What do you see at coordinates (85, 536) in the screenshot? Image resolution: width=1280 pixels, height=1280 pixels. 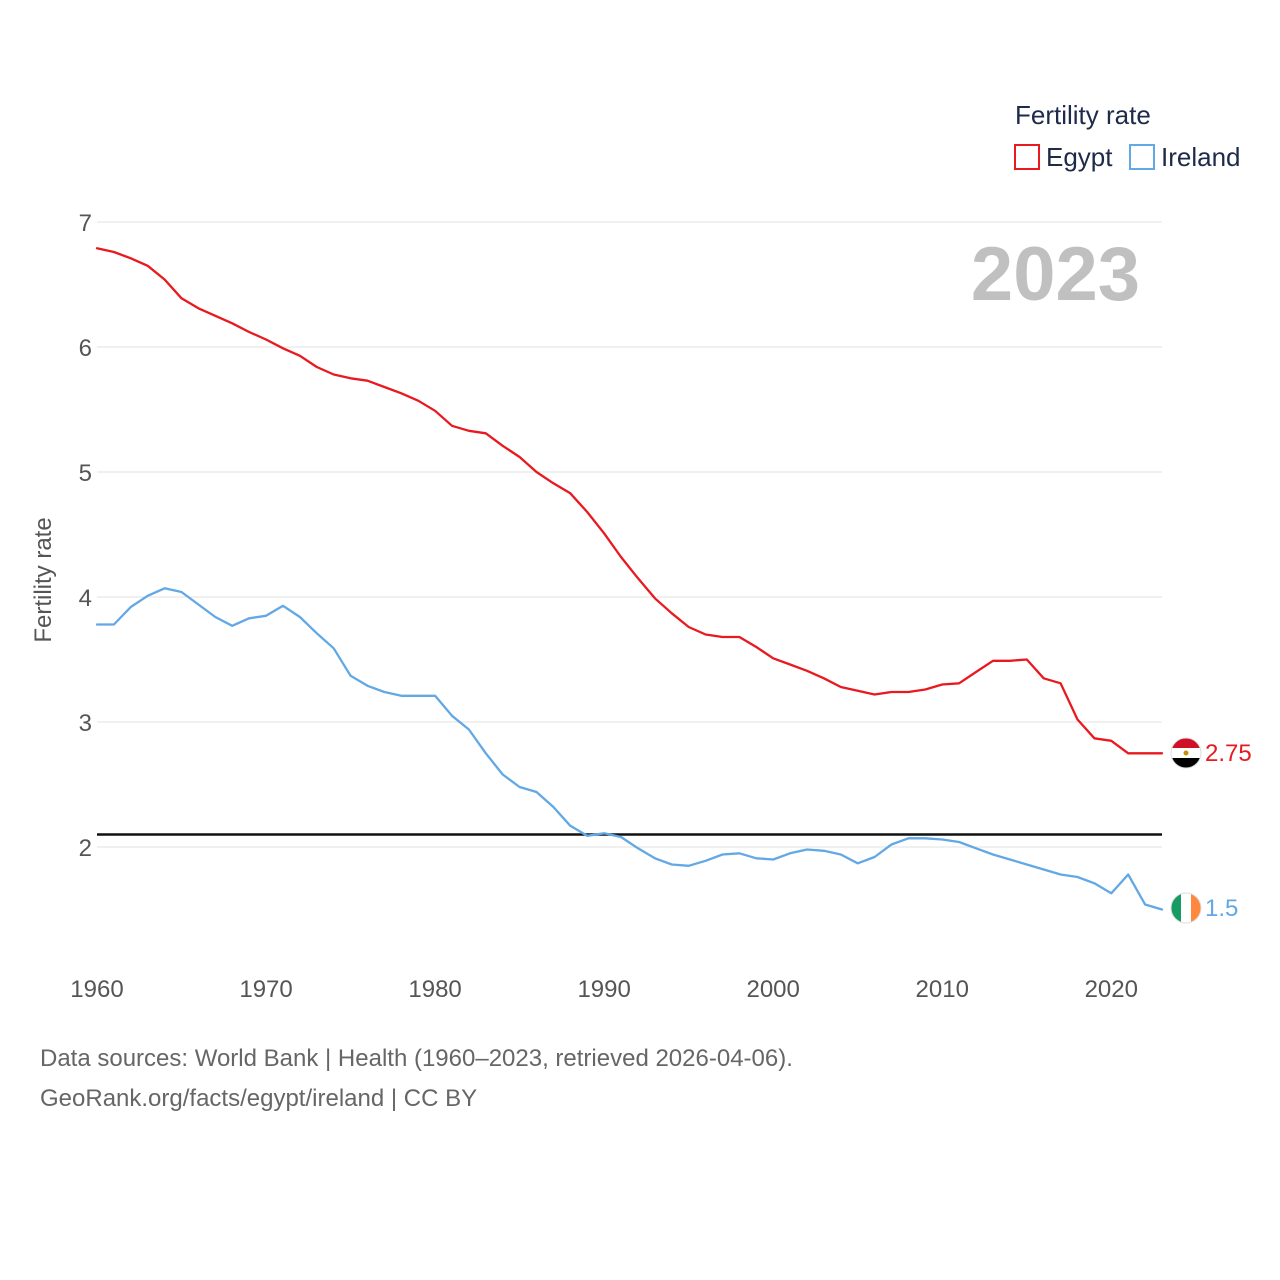 I see `y-axis-ticks: 2 3 4 5 6 7` at bounding box center [85, 536].